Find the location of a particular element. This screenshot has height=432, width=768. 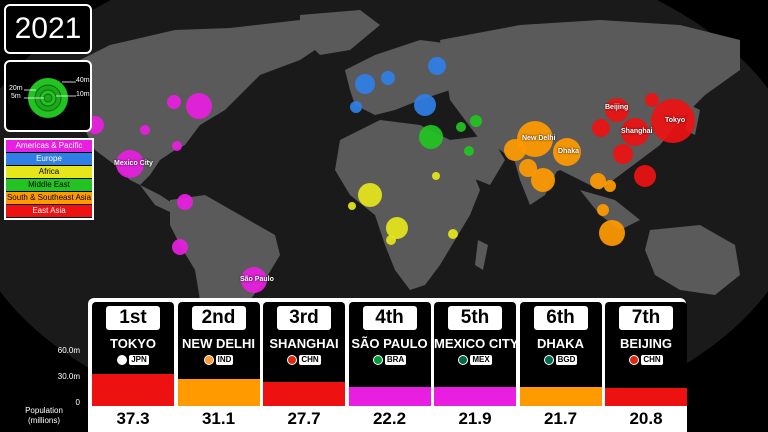

bubble-size-scale: 40m 20m 10m 5m is located at coordinates (48, 96).